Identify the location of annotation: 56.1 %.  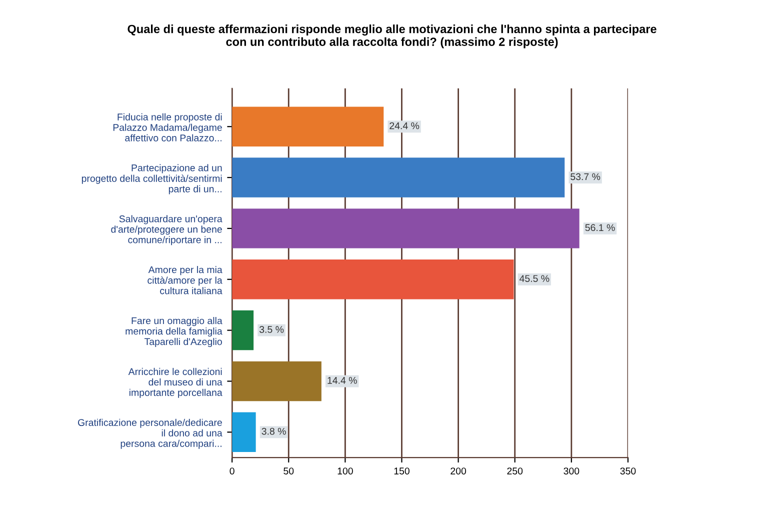
(600, 228).